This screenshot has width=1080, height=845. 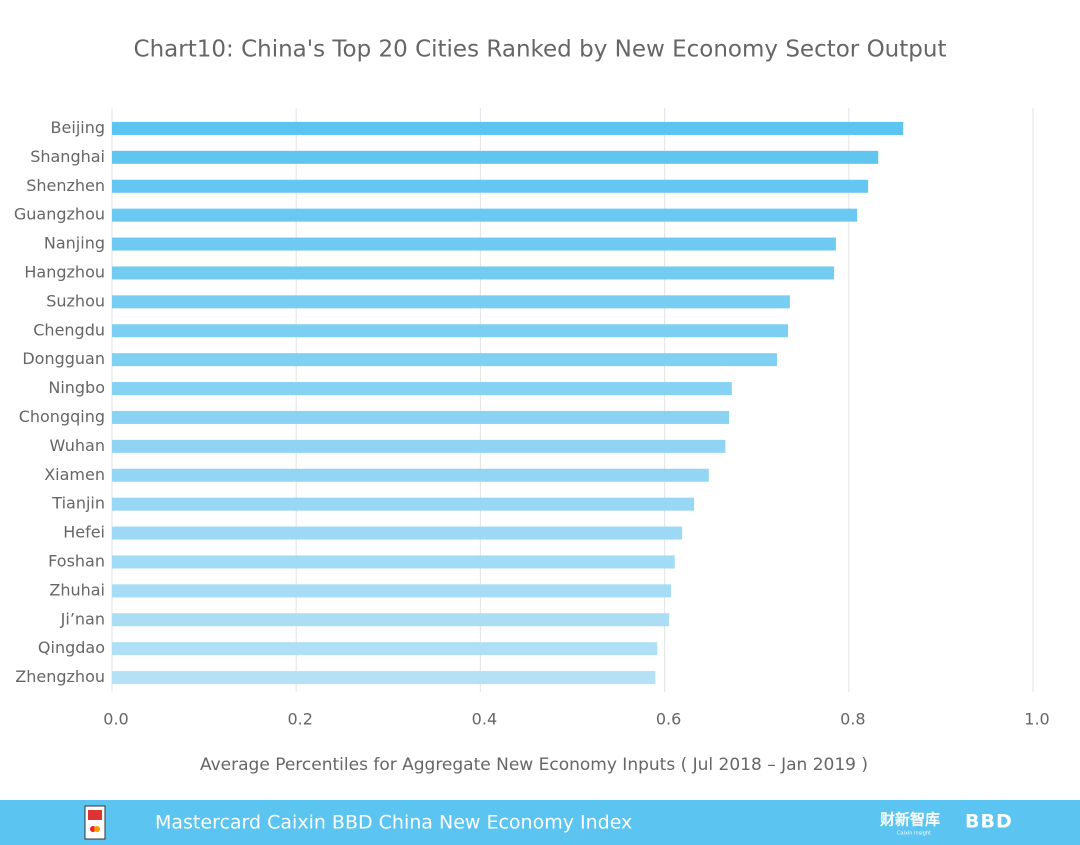 What do you see at coordinates (299, 719) in the screenshot?
I see `x-tick-label: 0.2` at bounding box center [299, 719].